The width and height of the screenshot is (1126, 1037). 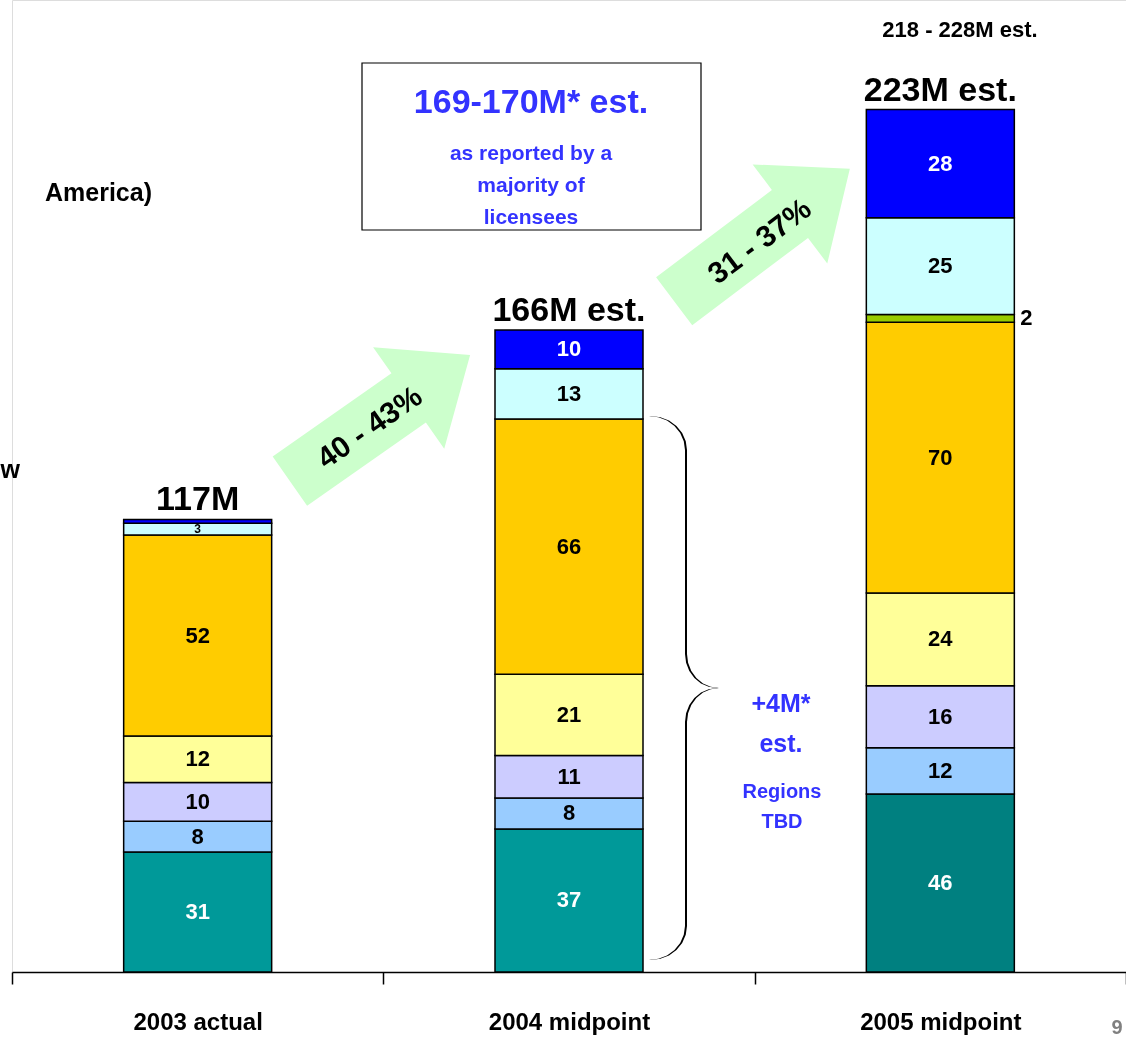 What do you see at coordinates (759, 241) in the screenshot?
I see `annotation: 31 - 37%` at bounding box center [759, 241].